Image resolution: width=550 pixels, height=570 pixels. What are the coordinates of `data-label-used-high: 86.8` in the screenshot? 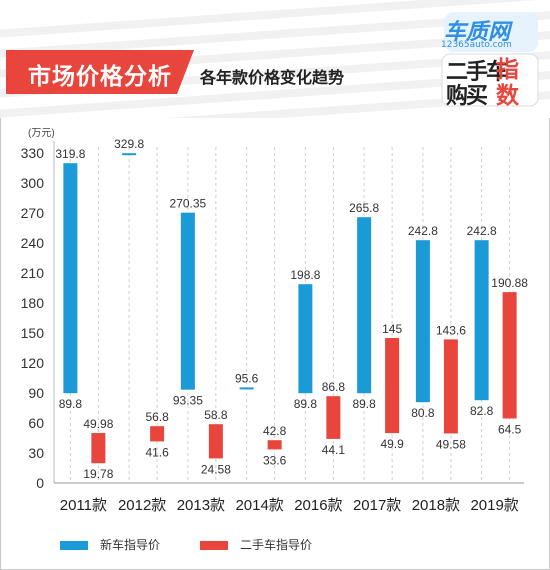 It's located at (334, 387).